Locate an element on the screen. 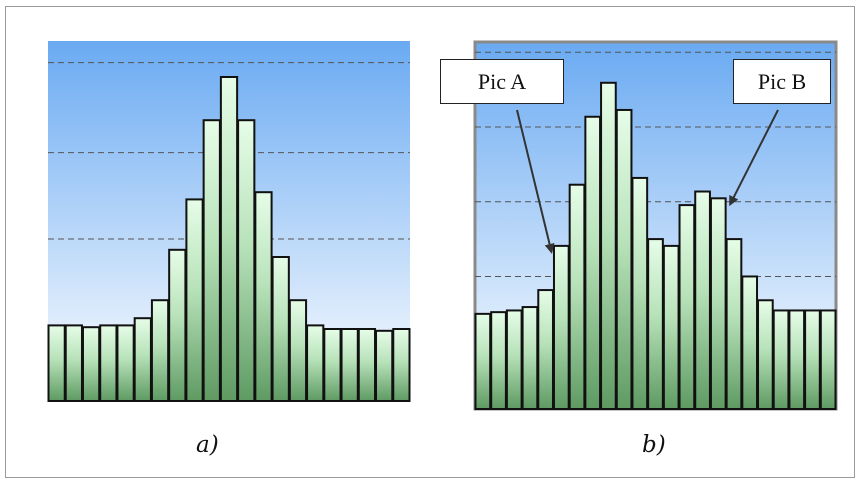 This screenshot has width=862, height=485. callout-pic-a: Pic A is located at coordinates (502, 81).